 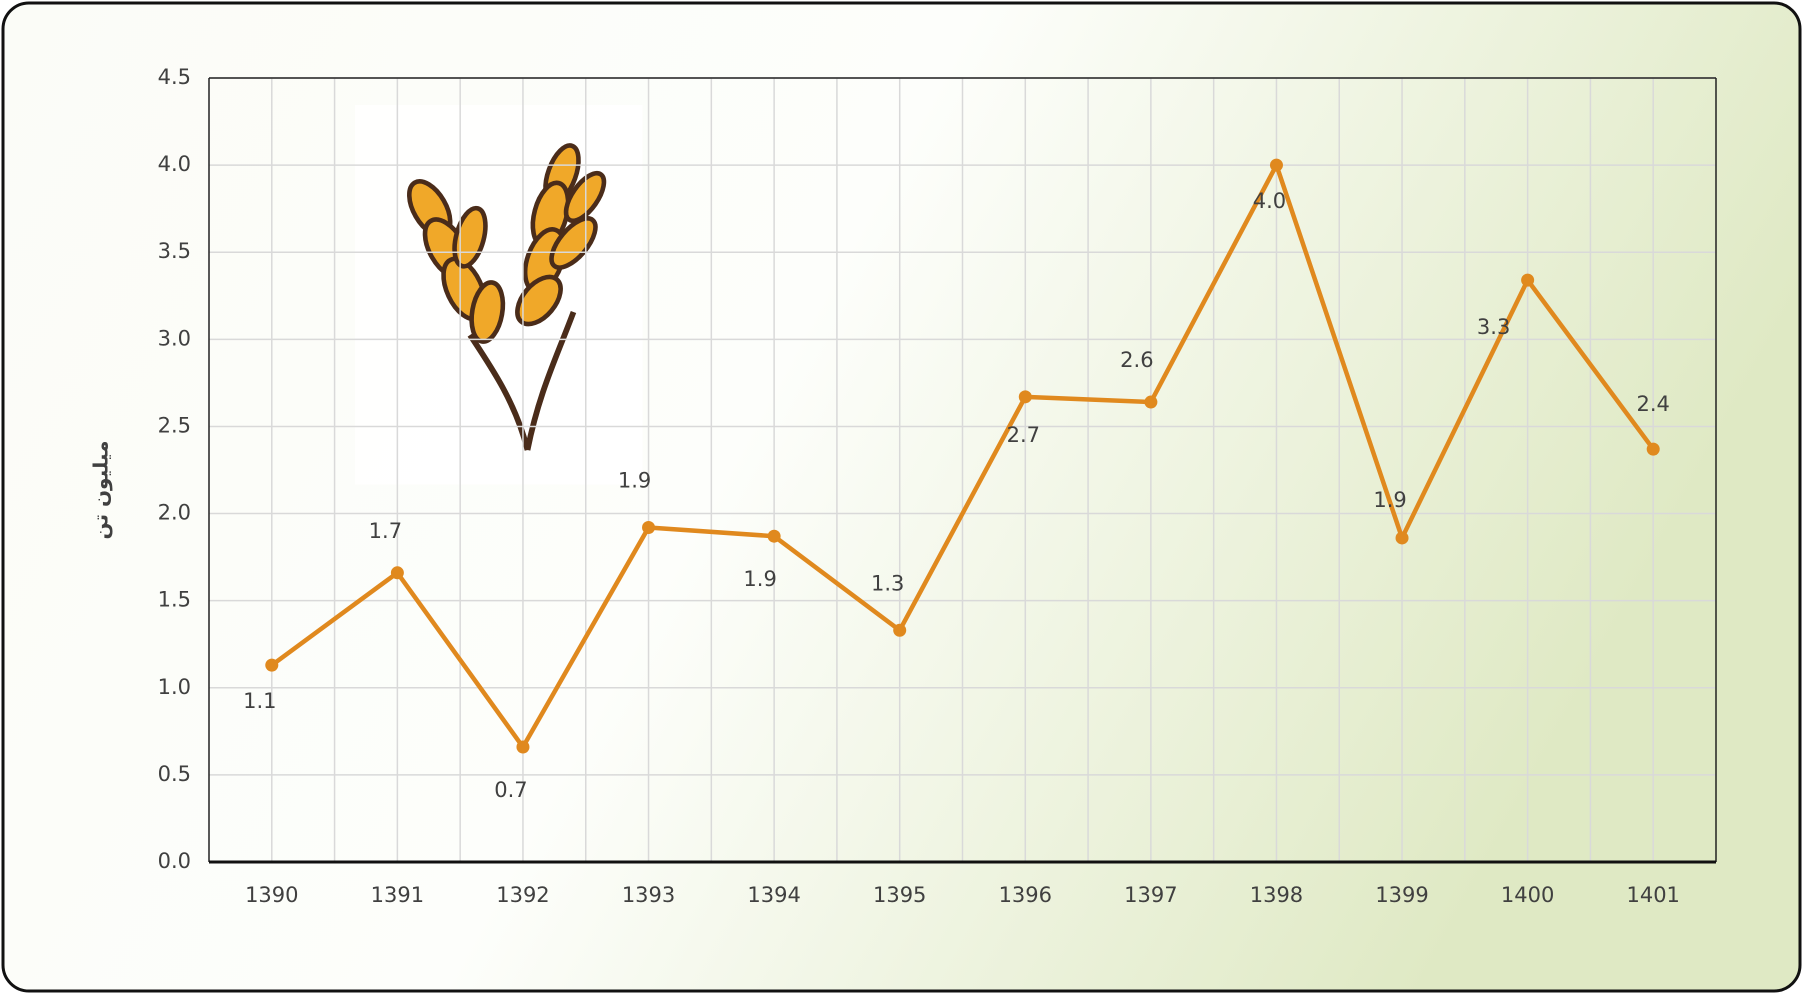 I want to click on data-label: 1.1, so click(x=259, y=701).